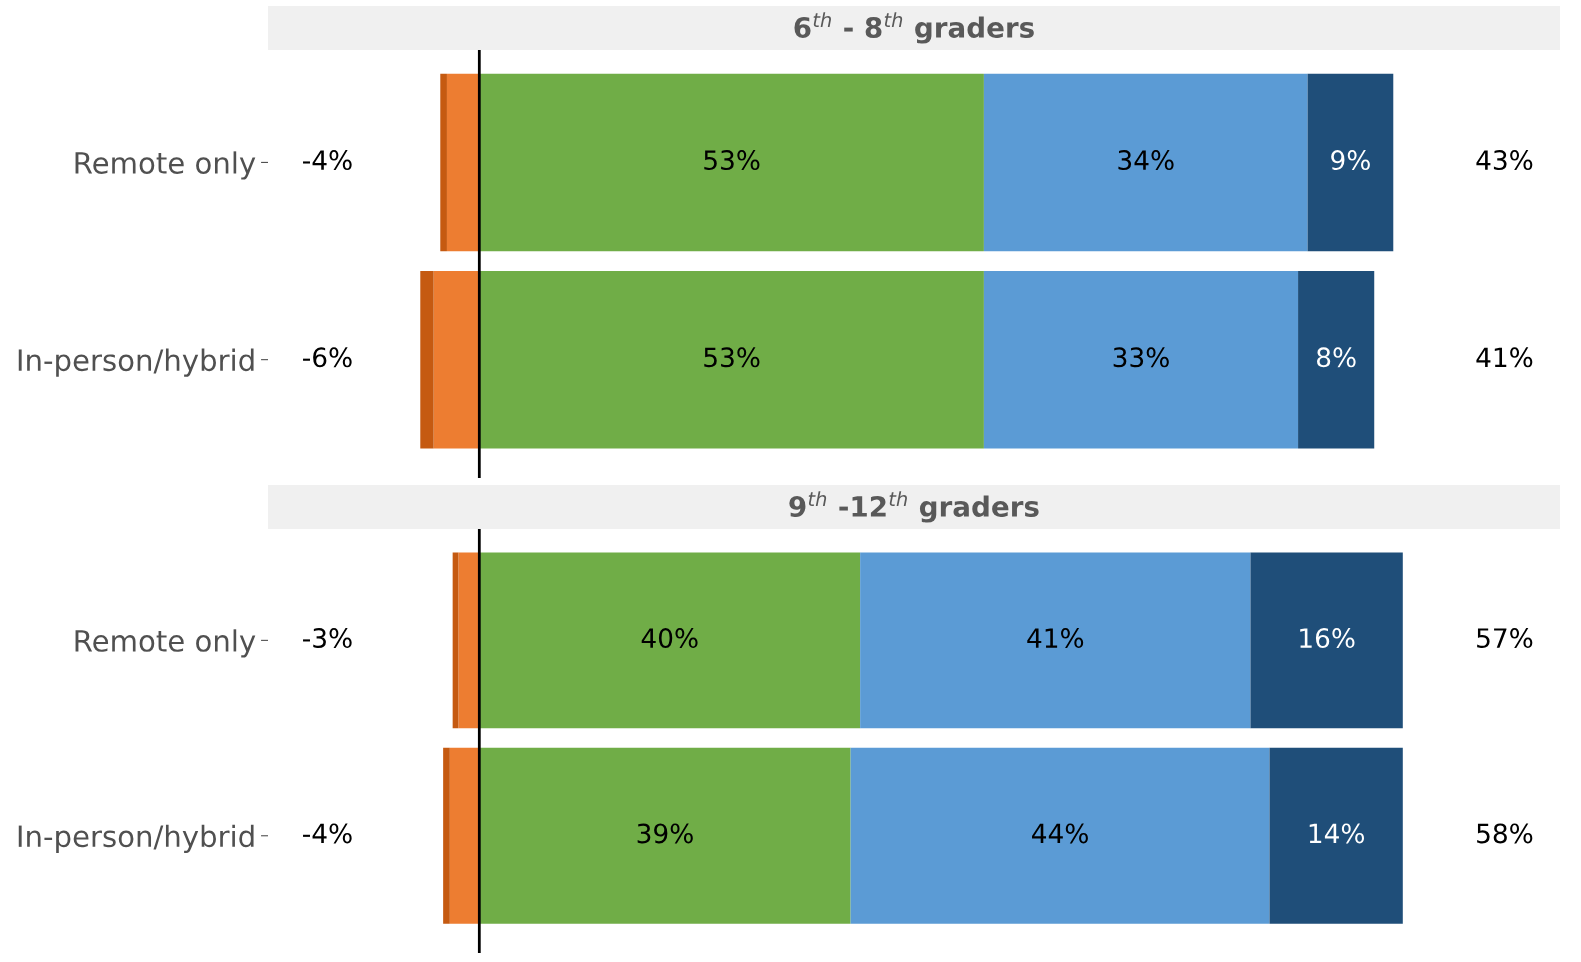  I want to click on data-label: 16%, so click(1327, 638).